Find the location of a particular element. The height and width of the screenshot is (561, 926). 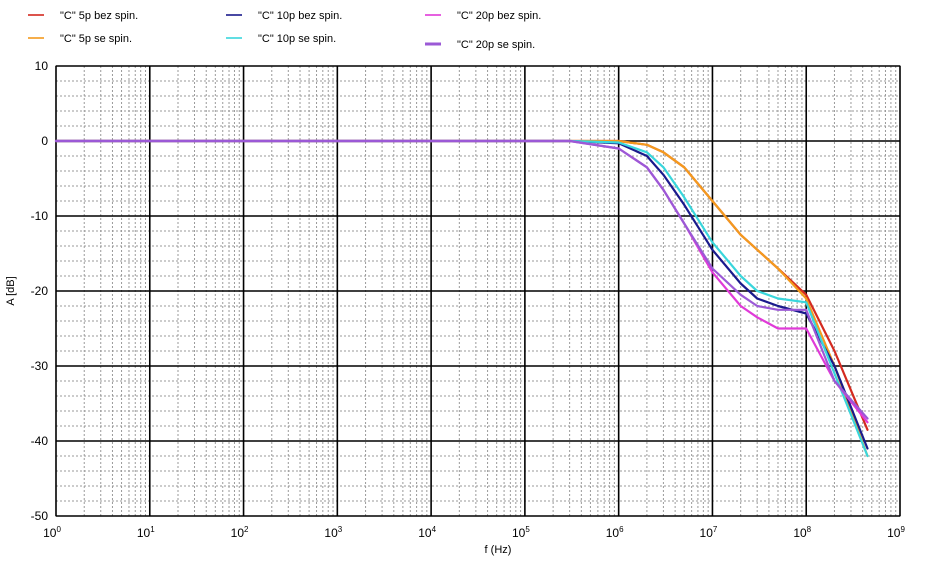

y-tick-label: 10 is located at coordinates (42, 66).